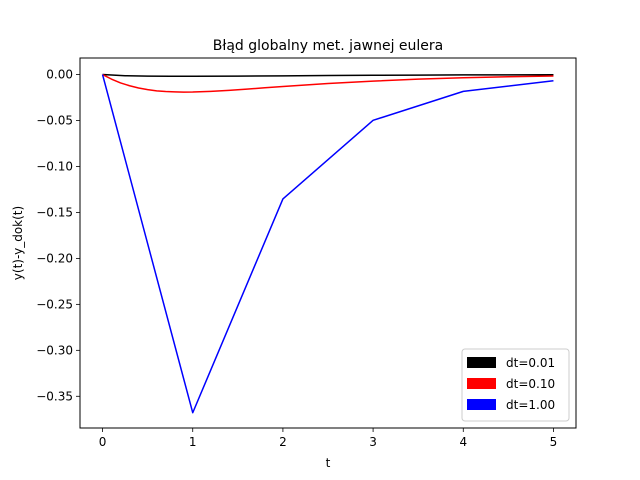 This screenshot has width=640, height=480. I want to click on y-tick-label: 0.00, so click(59, 75).